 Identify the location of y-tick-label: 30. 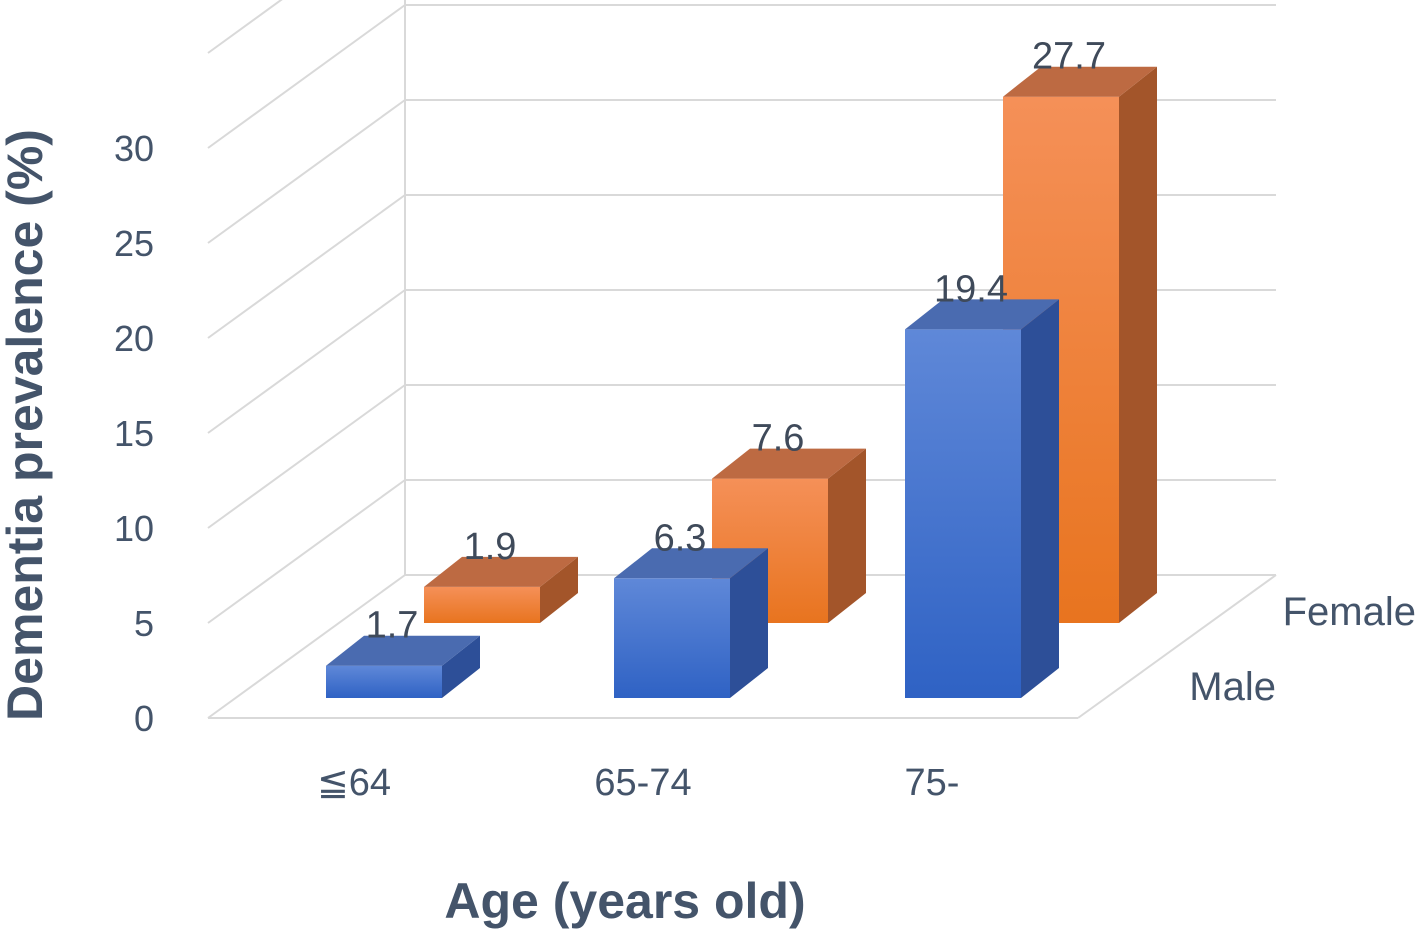
(134, 148).